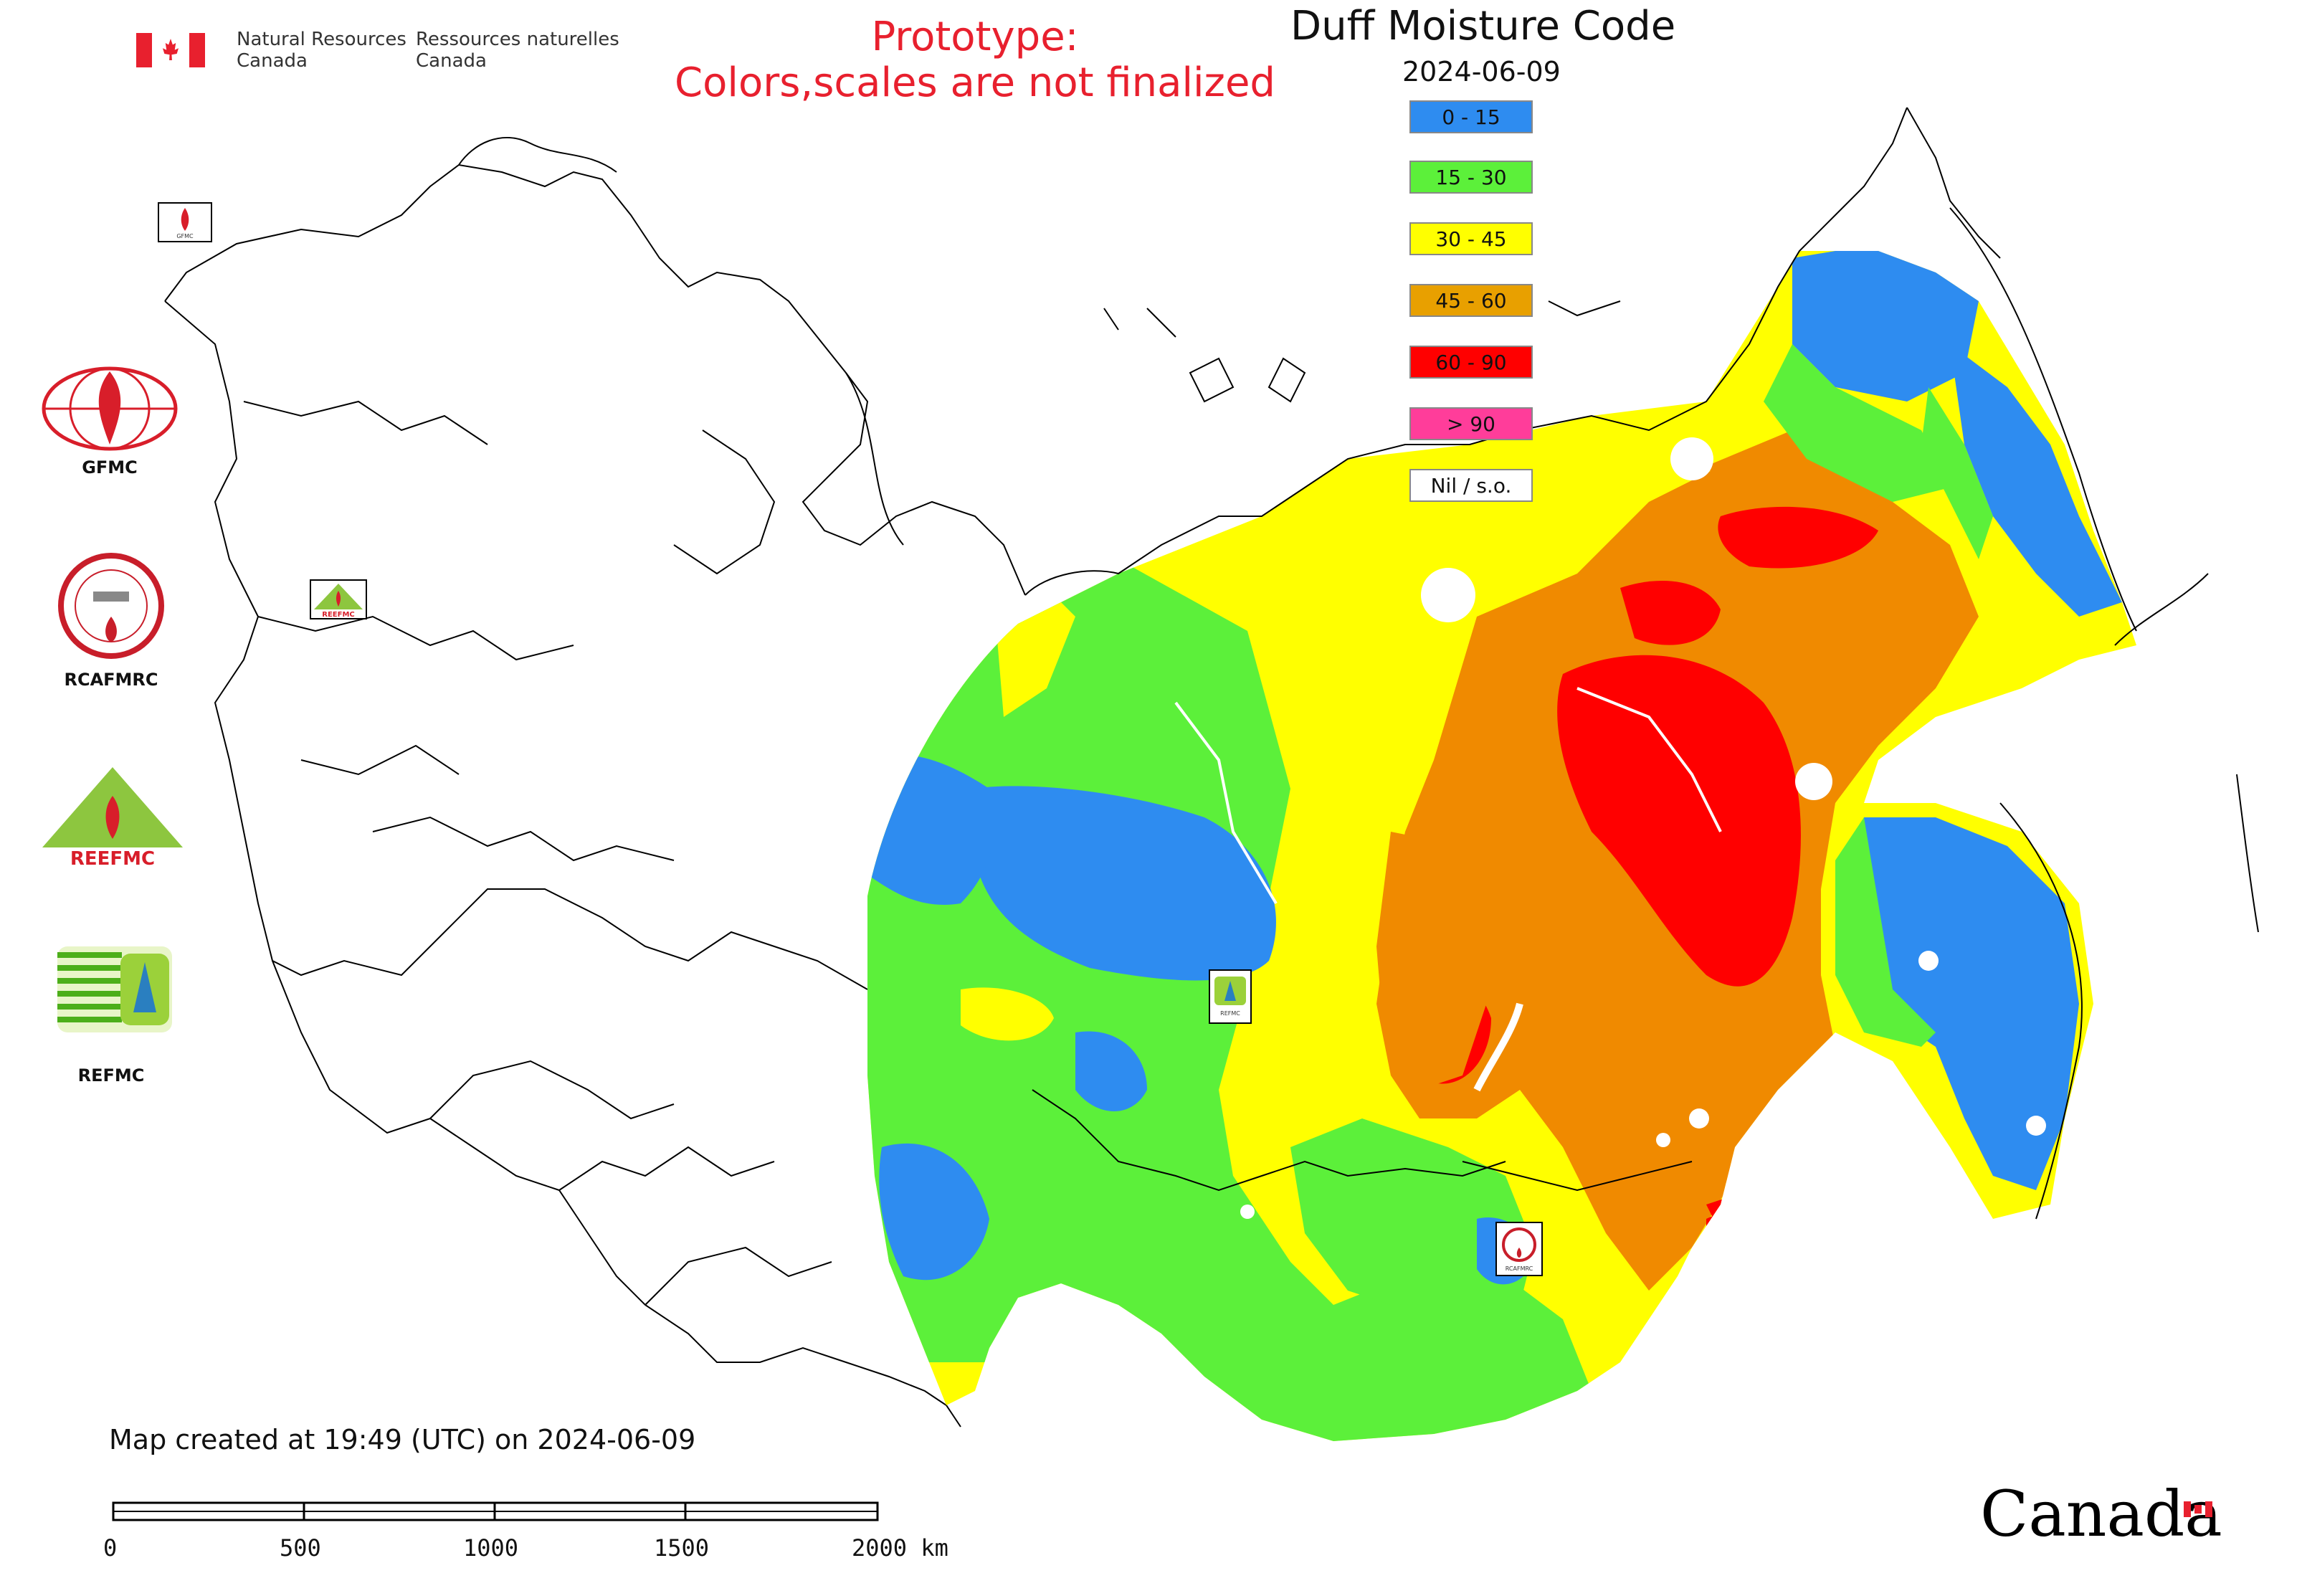 The image size is (2302, 1596). Describe the element at coordinates (1471, 485) in the screenshot. I see `legend-item: Nil / s.o.` at that location.